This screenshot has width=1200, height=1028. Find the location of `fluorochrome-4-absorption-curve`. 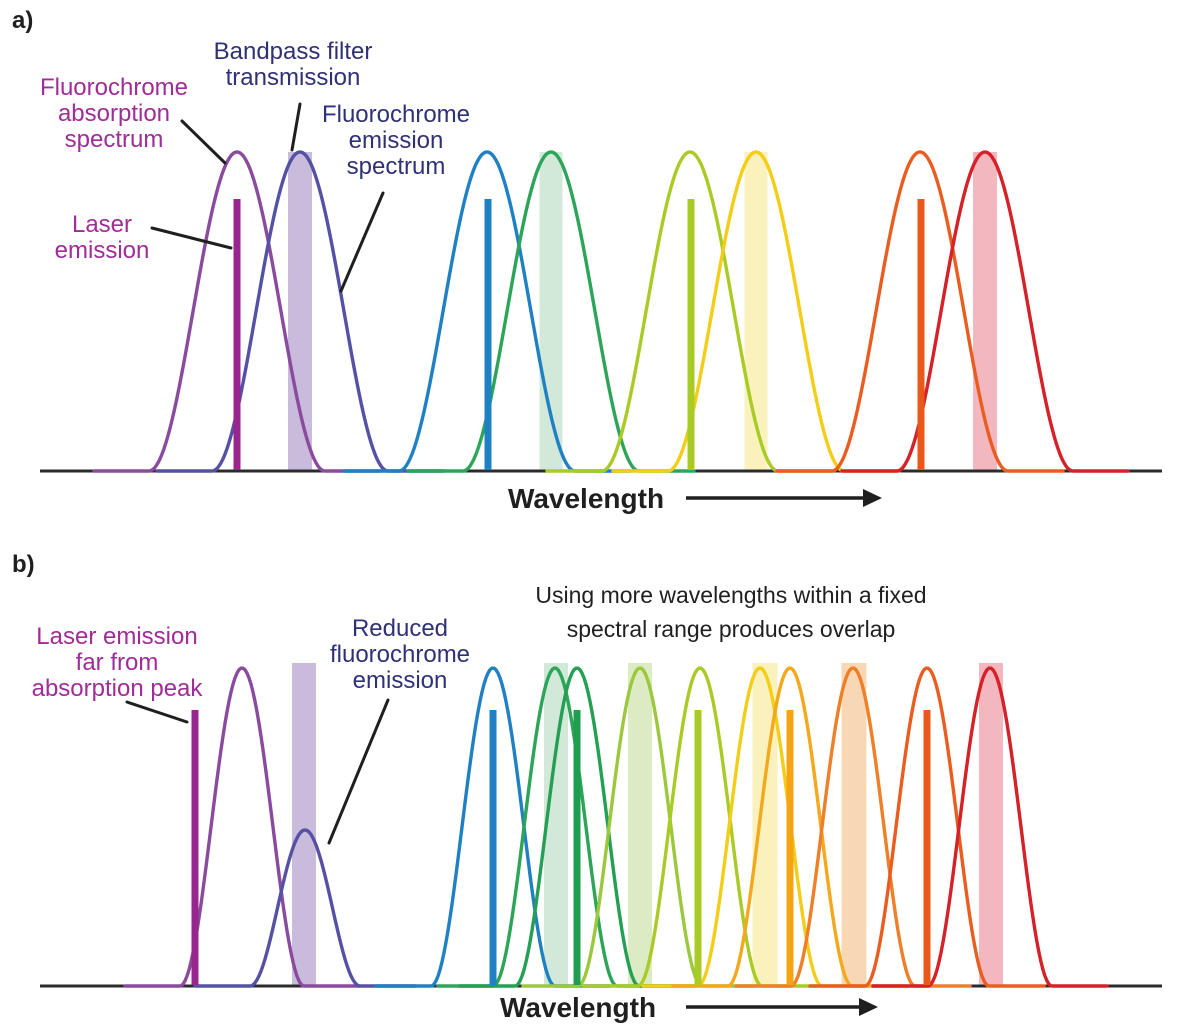

fluorochrome-4-absorption-curve is located at coordinates (920, 311).